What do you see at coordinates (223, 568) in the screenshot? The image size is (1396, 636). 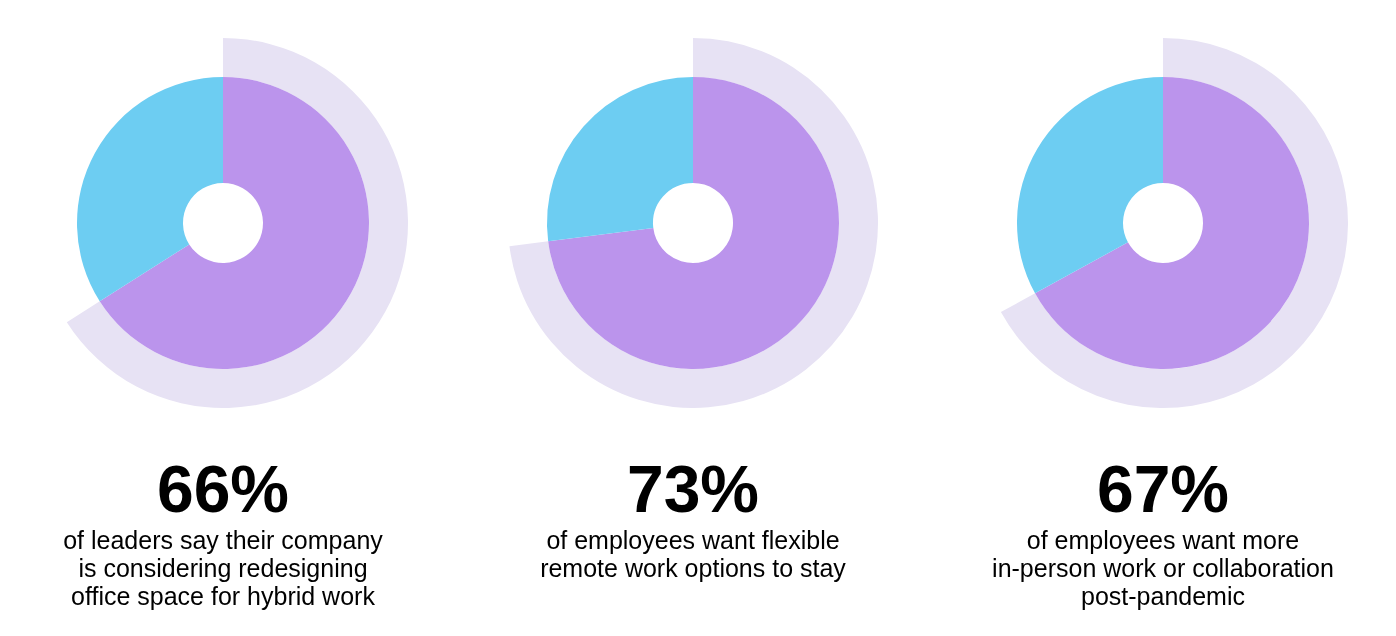 I see `text: of leaders say their company is considering redesigning office space for hybrid work` at bounding box center [223, 568].